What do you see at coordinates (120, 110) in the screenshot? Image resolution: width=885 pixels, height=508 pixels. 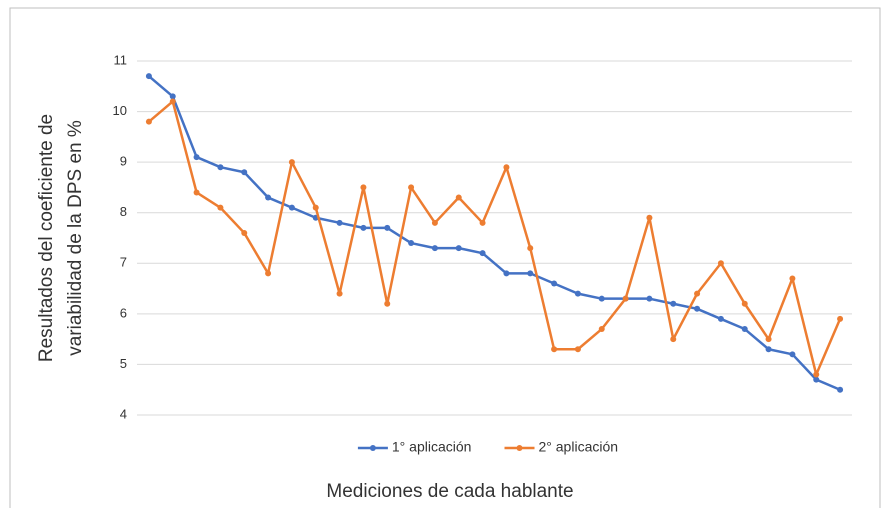 I see `y-tick-label: 10` at bounding box center [120, 110].